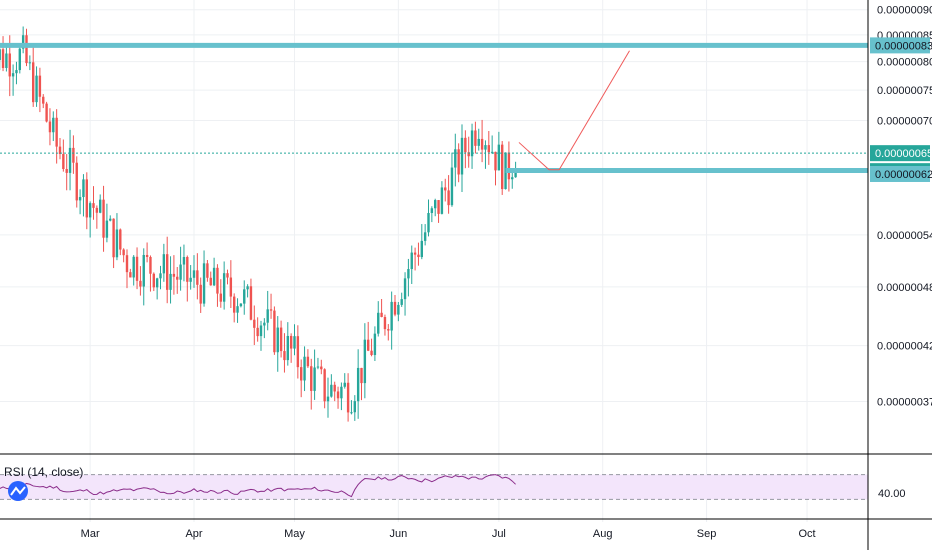 Image resolution: width=932 pixels, height=550 pixels. I want to click on price-tick-label: 0.00000037, so click(904, 403).